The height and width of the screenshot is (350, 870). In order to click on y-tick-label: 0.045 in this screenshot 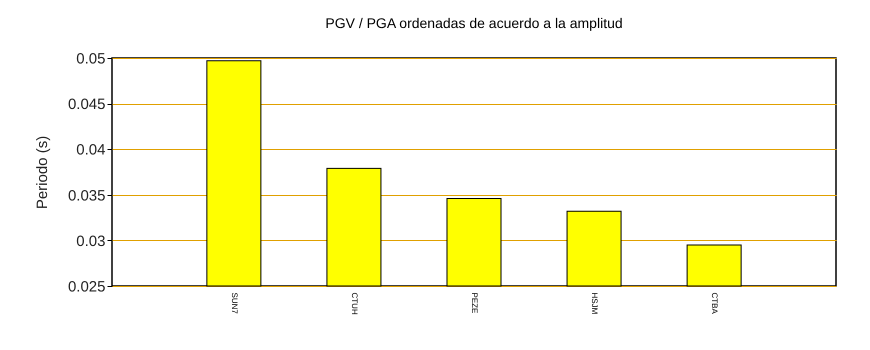, I will do `click(87, 105)`.